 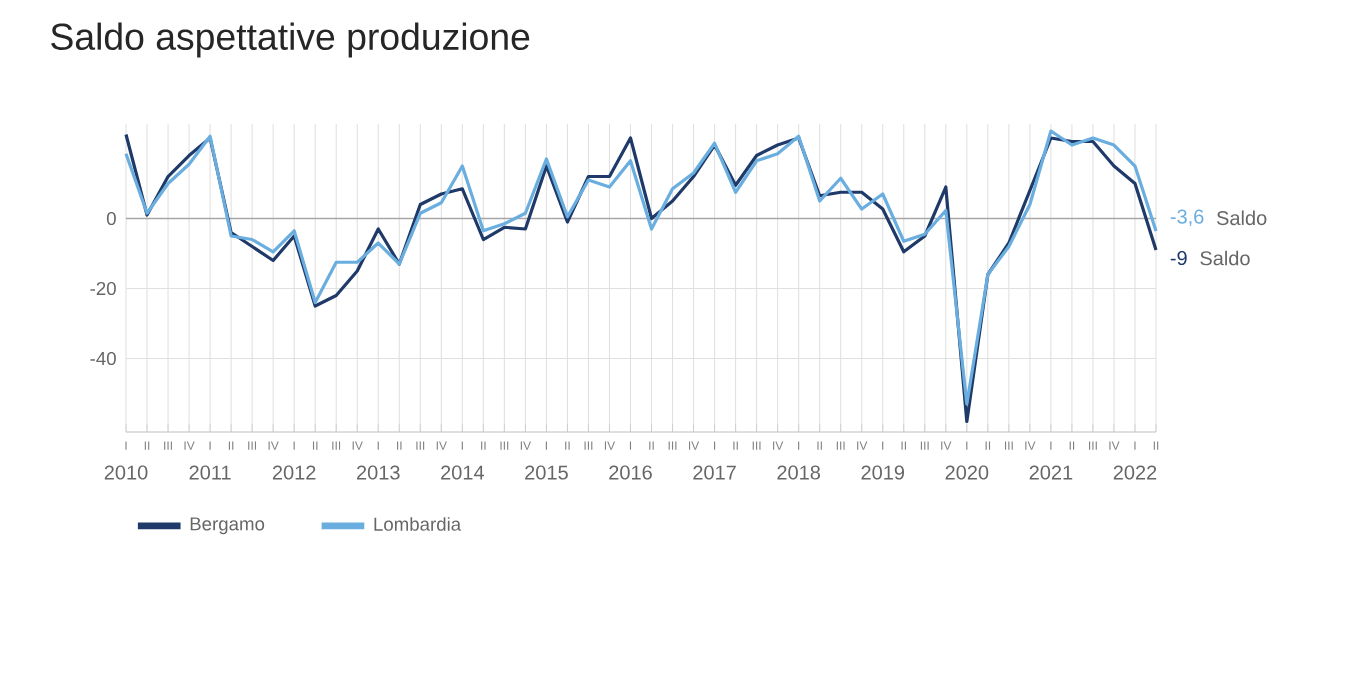 I want to click on x2-tick-label: 2020, so click(x=967, y=472).